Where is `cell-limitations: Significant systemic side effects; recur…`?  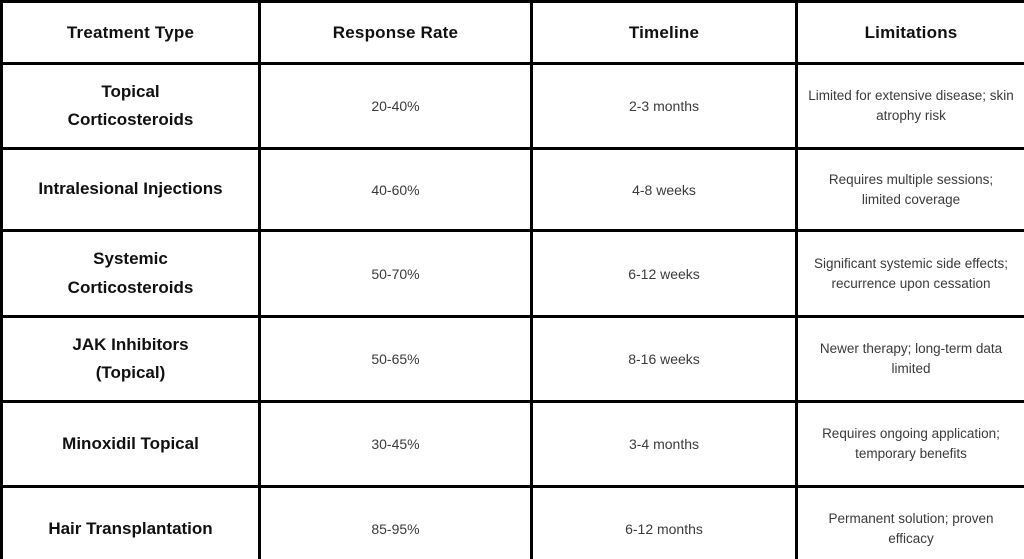
cell-limitations: Significant systemic side effects; recur… is located at coordinates (909, 273).